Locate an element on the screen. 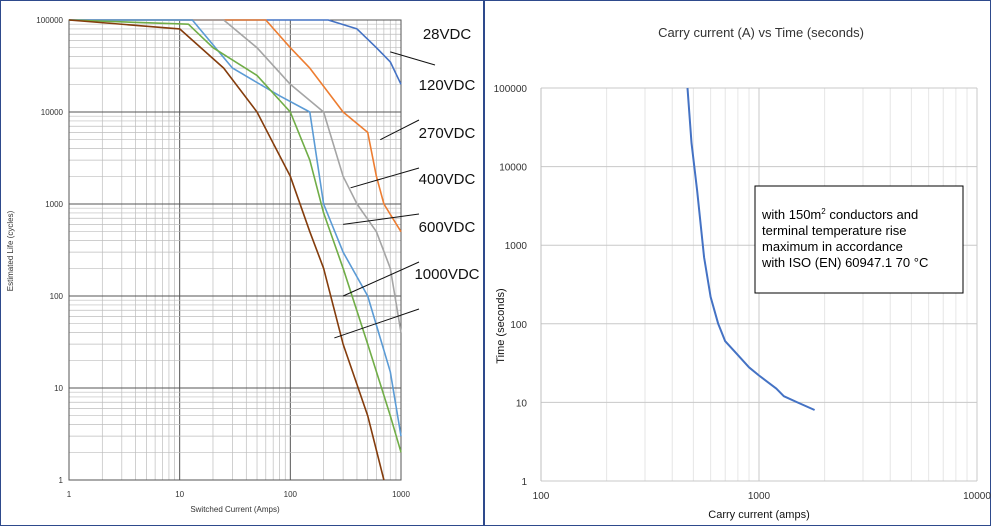  right-y-tick-label: 100 is located at coordinates (518, 325).